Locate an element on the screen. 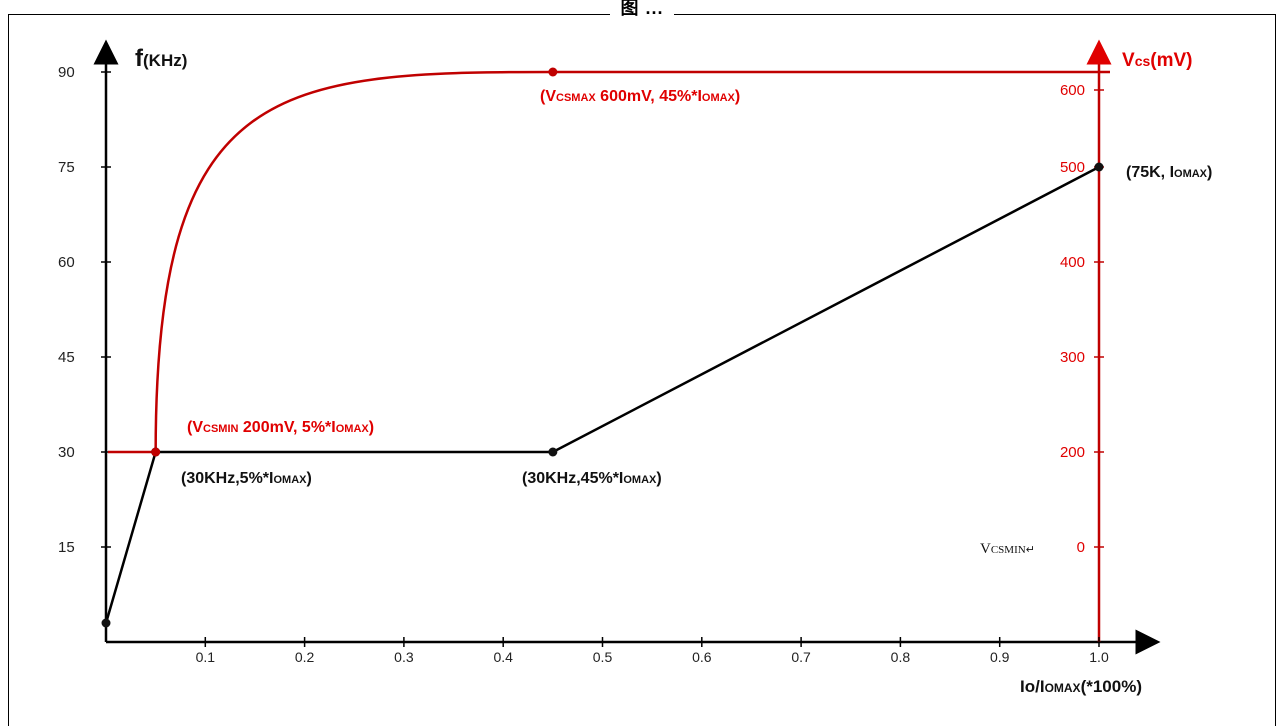 The height and width of the screenshot is (726, 1284). x-tick-label: 0.8 is located at coordinates (901, 657).